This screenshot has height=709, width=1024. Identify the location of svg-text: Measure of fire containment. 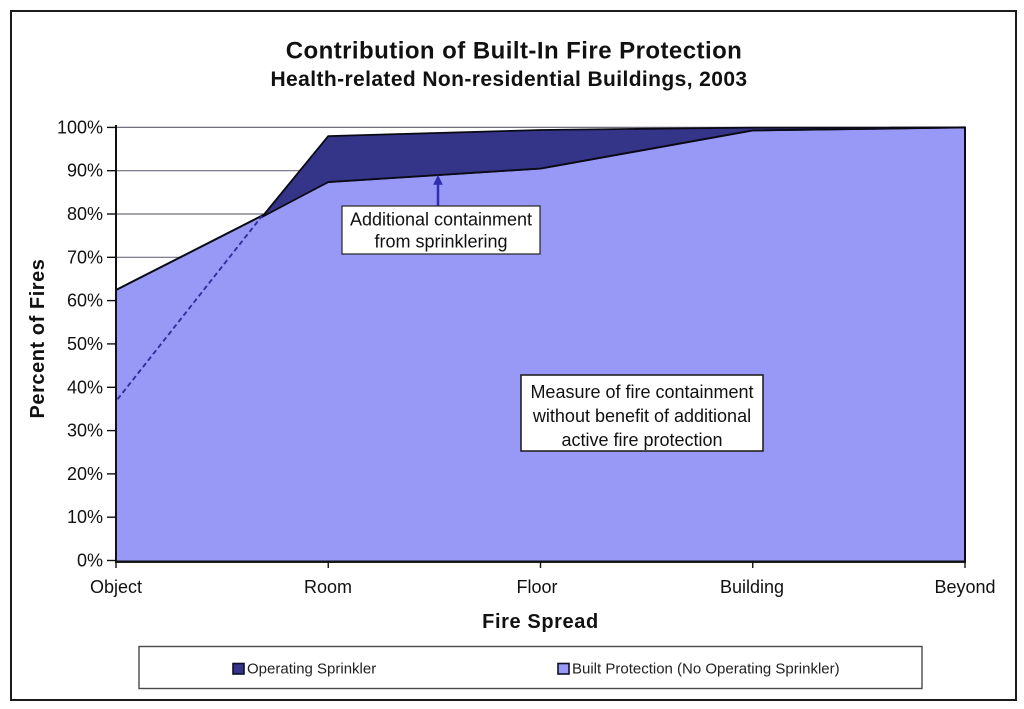
(641, 392).